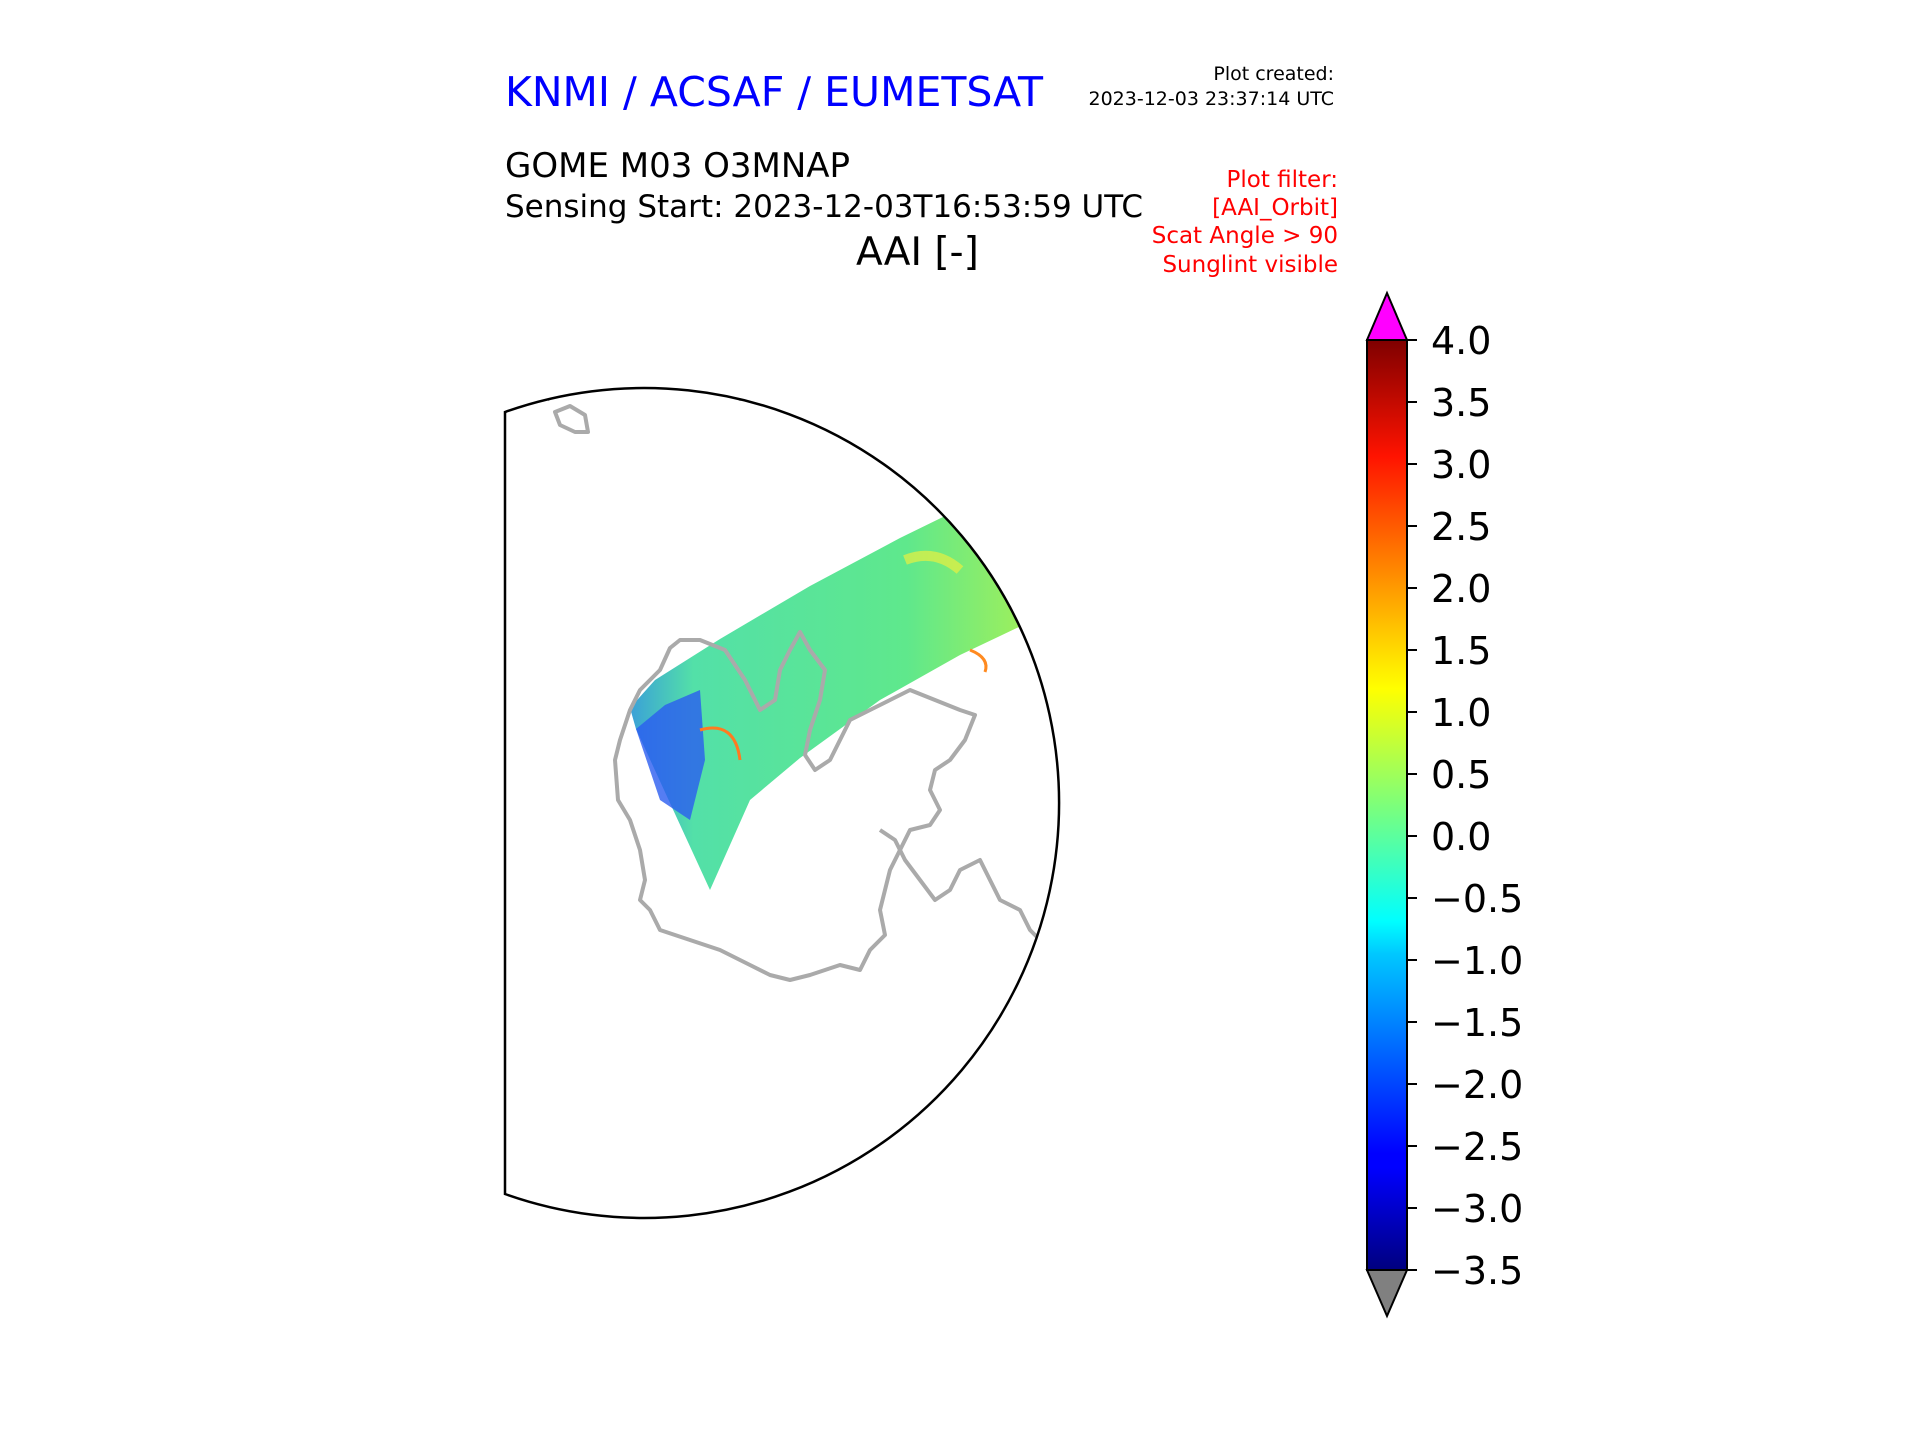 This screenshot has height=1440, width=1920. I want to click on plot-filter-scat-angle: Scat Angle > 90, so click(1244, 236).